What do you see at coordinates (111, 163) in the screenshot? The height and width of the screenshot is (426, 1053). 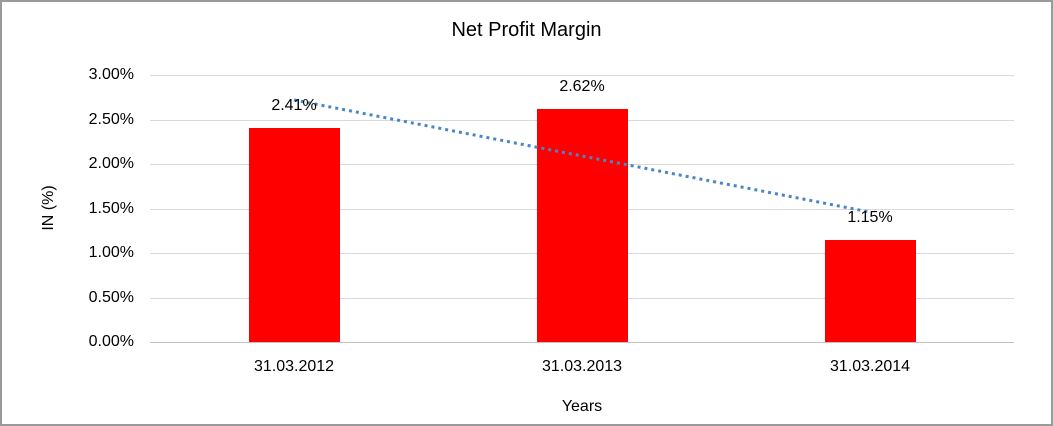 I see `y-tick-label: 2.00%` at bounding box center [111, 163].